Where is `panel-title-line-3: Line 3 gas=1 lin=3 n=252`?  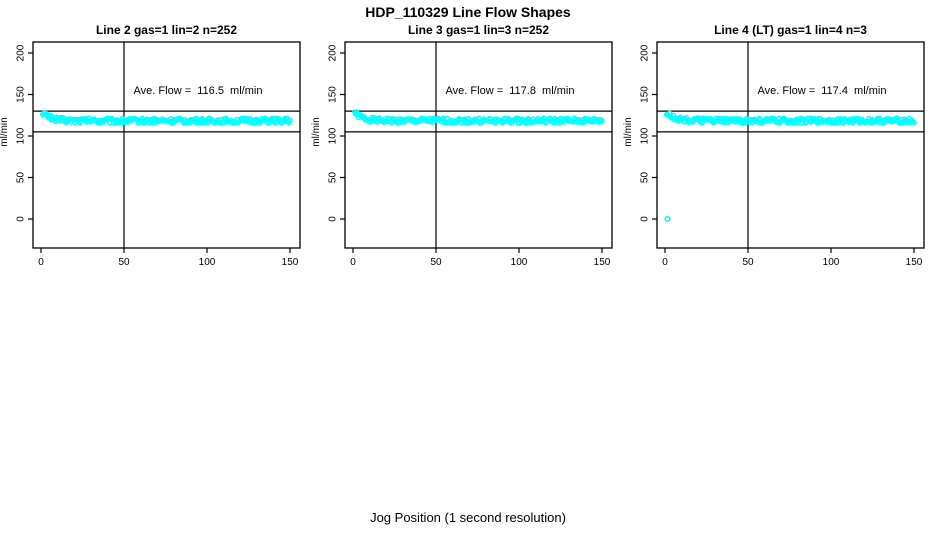
panel-title-line-3: Line 3 gas=1 lin=3 n=252 is located at coordinates (478, 30).